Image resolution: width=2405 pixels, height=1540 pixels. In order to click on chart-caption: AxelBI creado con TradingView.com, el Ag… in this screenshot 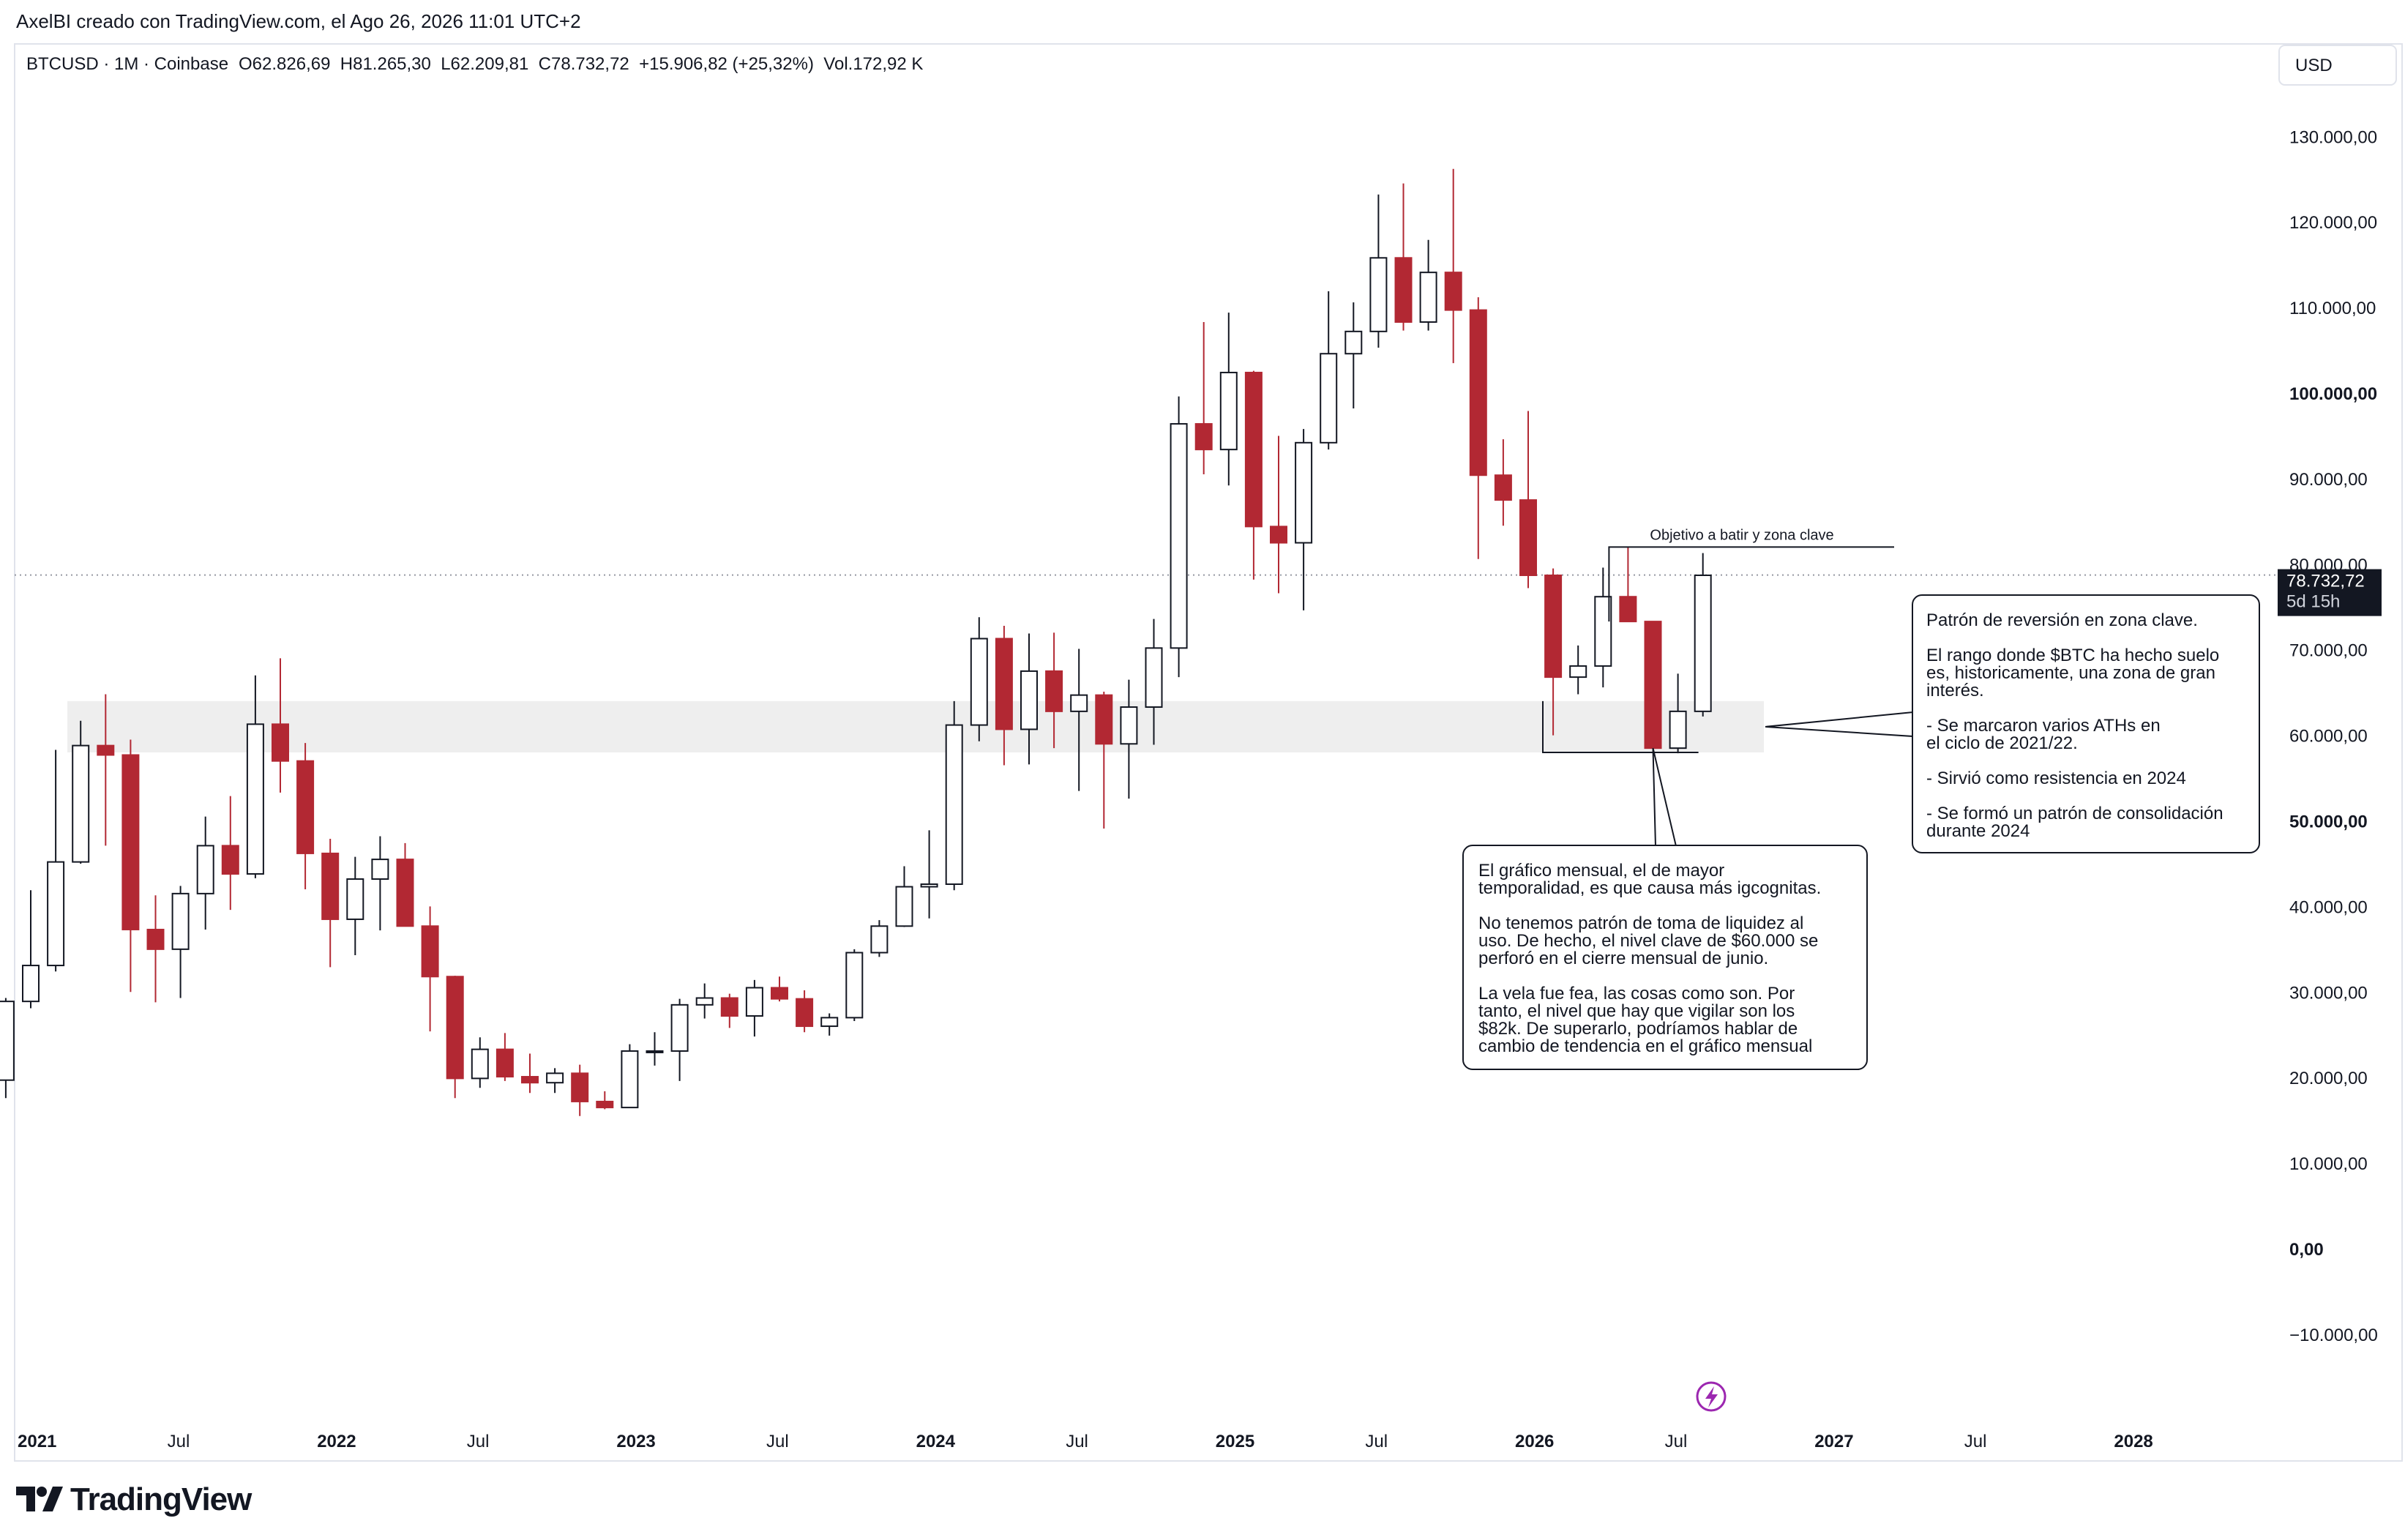, I will do `click(298, 21)`.